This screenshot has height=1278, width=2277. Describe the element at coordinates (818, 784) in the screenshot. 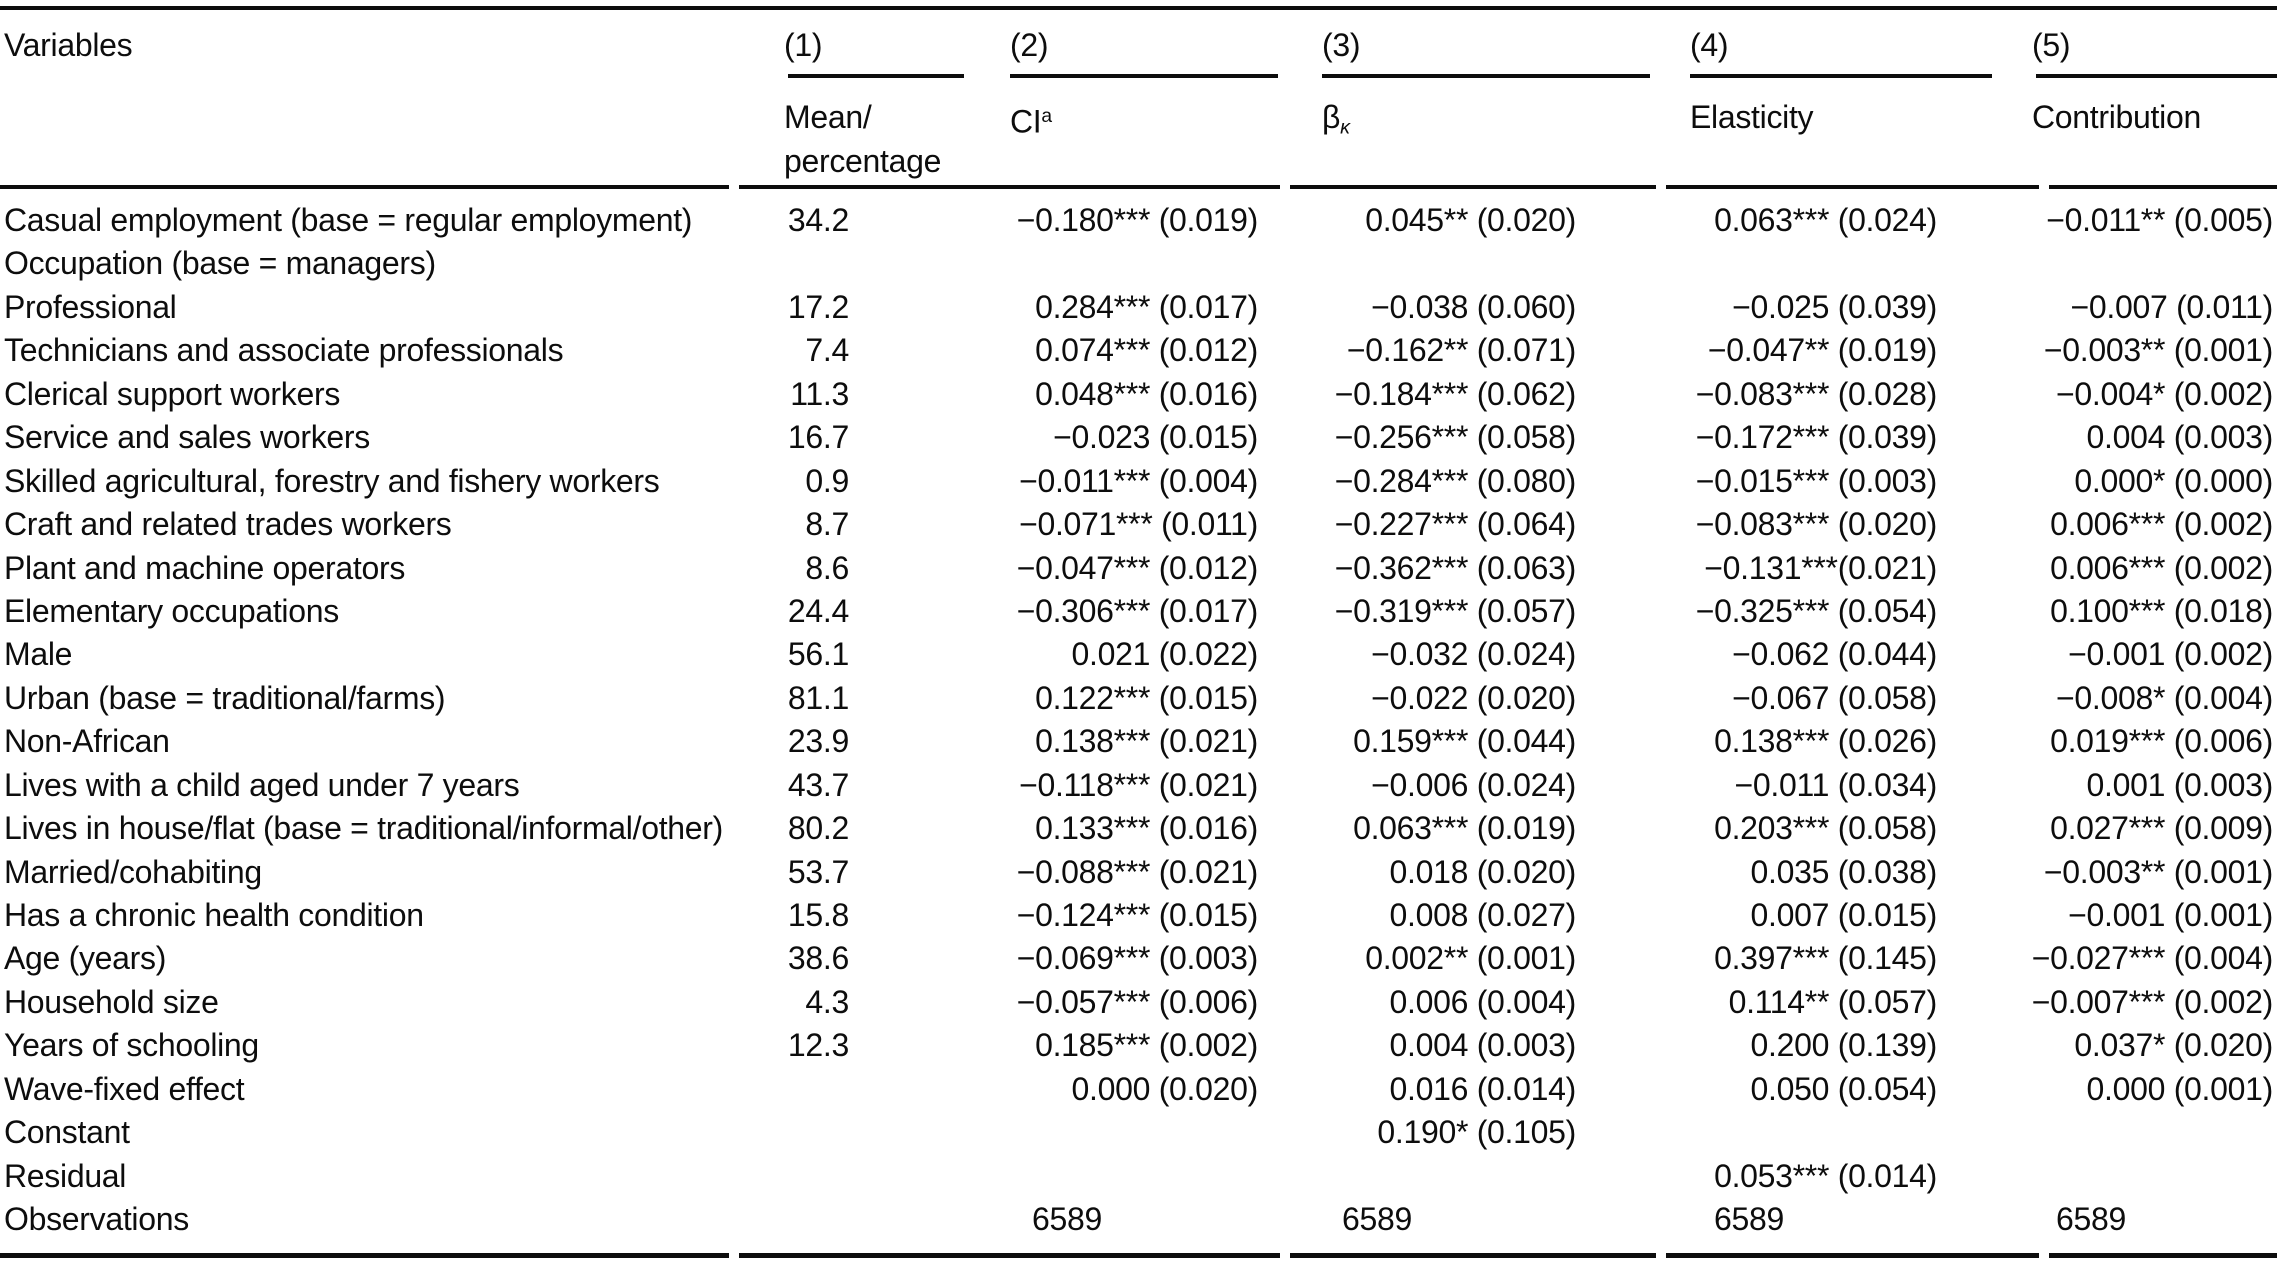

I see `mean-value: 43.7` at that location.